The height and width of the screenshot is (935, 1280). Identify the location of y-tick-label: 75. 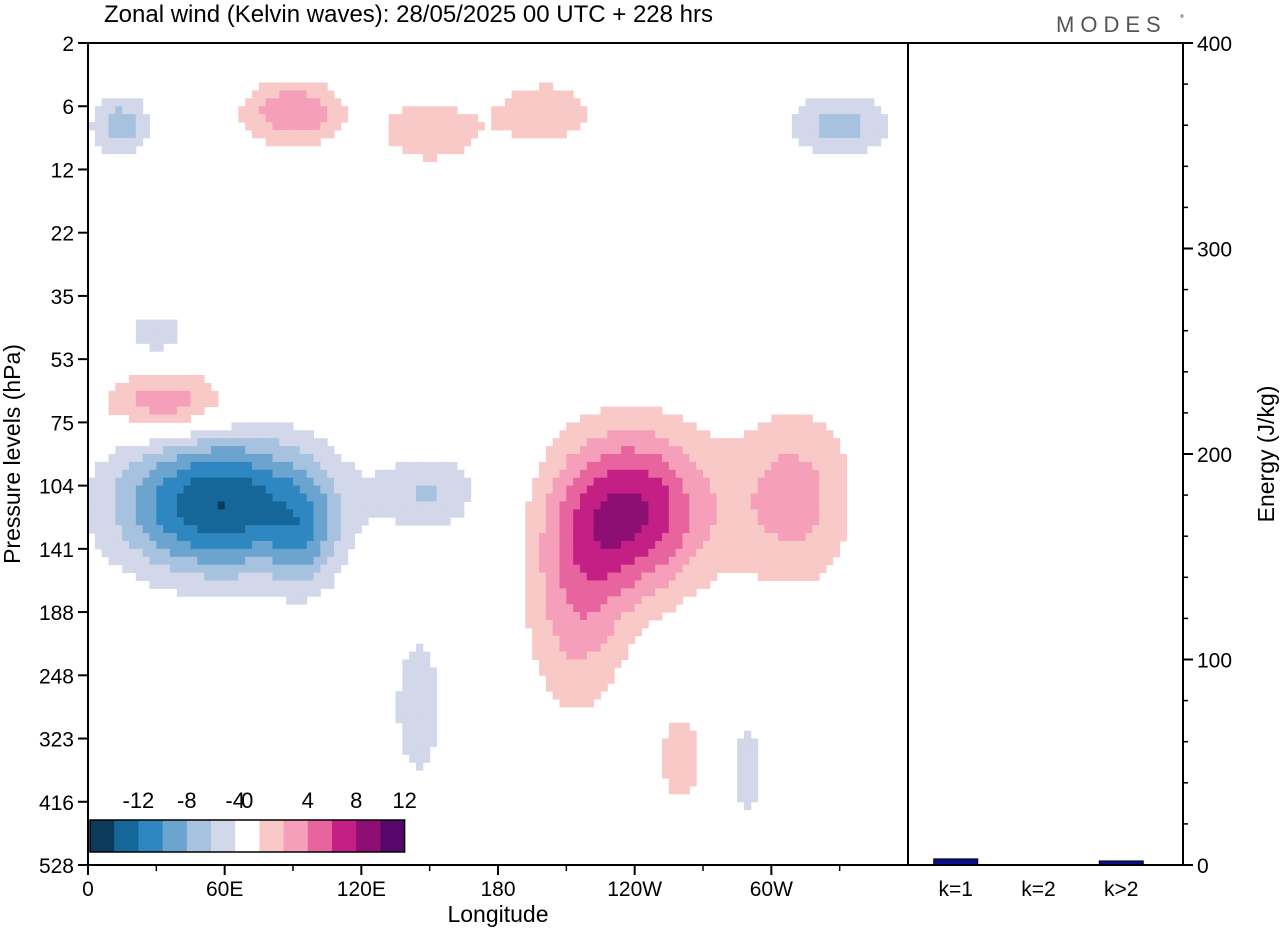
(62, 423).